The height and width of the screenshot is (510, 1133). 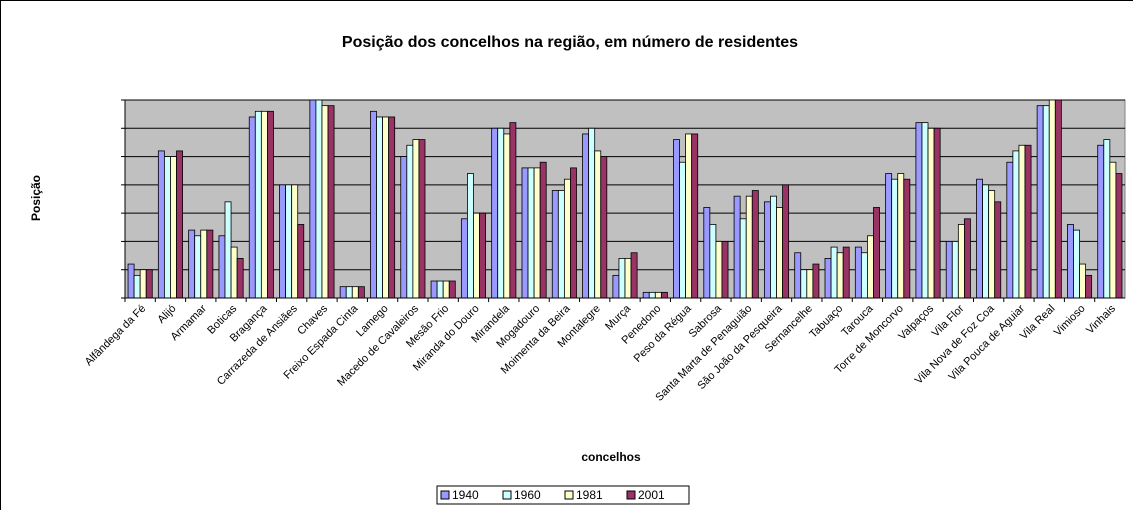 What do you see at coordinates (563, 495) in the screenshot?
I see `legend-box` at bounding box center [563, 495].